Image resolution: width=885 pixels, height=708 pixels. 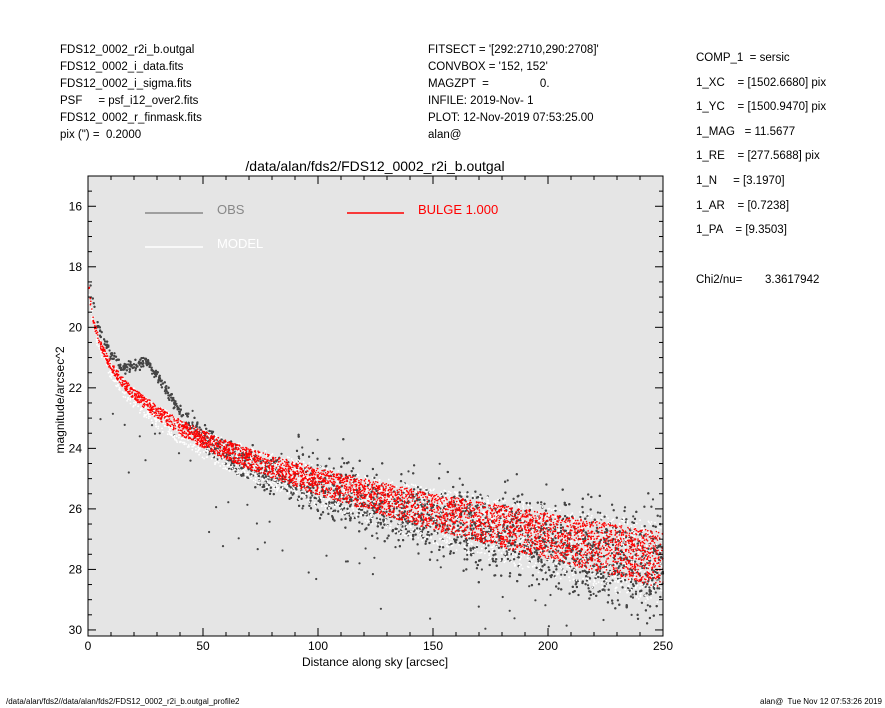 I want to click on header-left-line: FDS12_0002_i_sigma.fits, so click(x=126, y=84).